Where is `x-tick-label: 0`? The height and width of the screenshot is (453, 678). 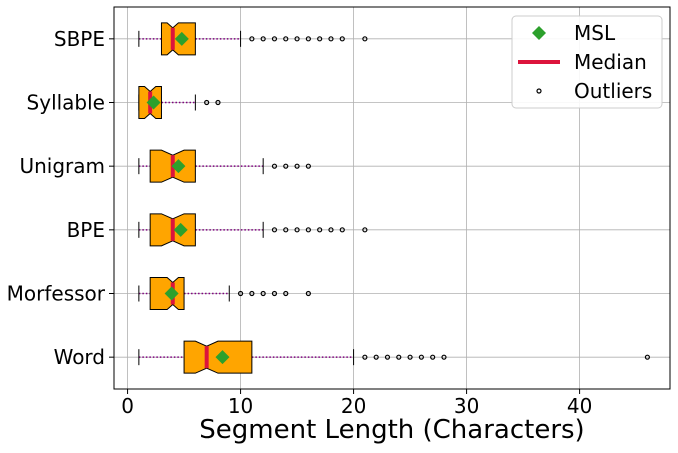
x-tick-label: 0 is located at coordinates (127, 406).